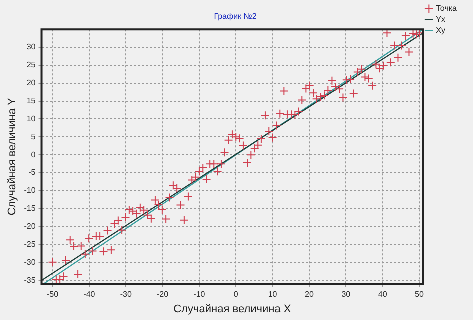 The height and width of the screenshot is (320, 473). What do you see at coordinates (33, 137) in the screenshot?
I see `y-tick-label: 5` at bounding box center [33, 137].